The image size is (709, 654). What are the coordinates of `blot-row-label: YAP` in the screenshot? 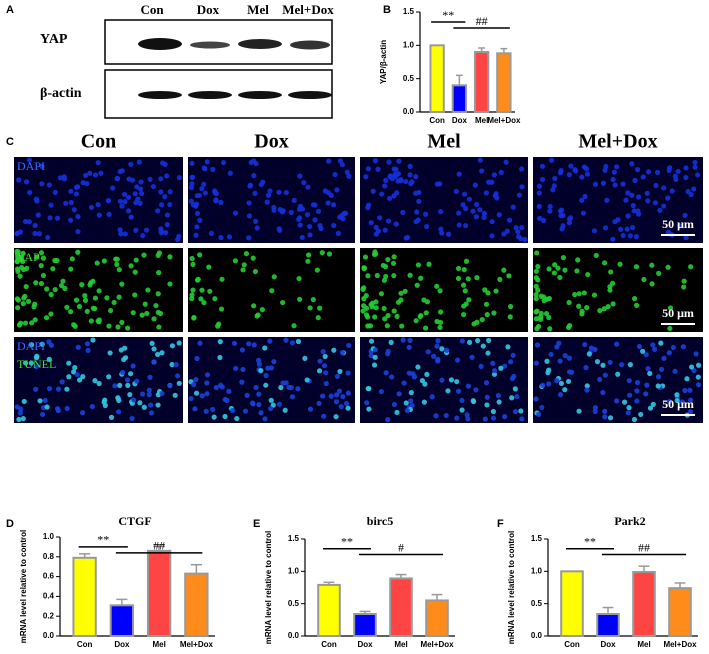 It's located at (54, 39).